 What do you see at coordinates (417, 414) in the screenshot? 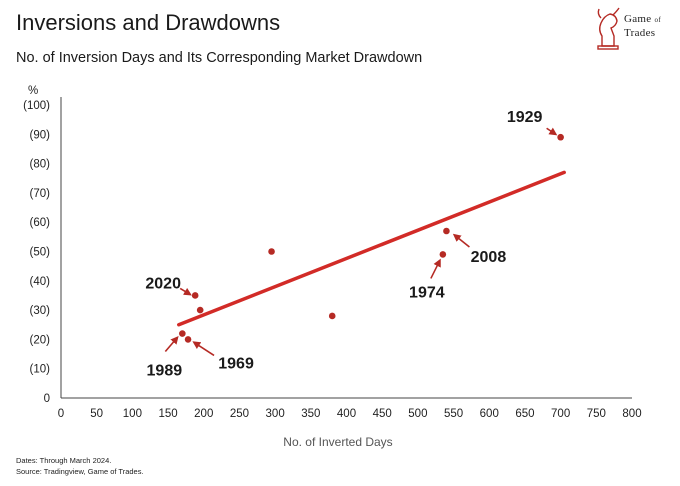
I see `x-tick-label: 500` at bounding box center [417, 414].